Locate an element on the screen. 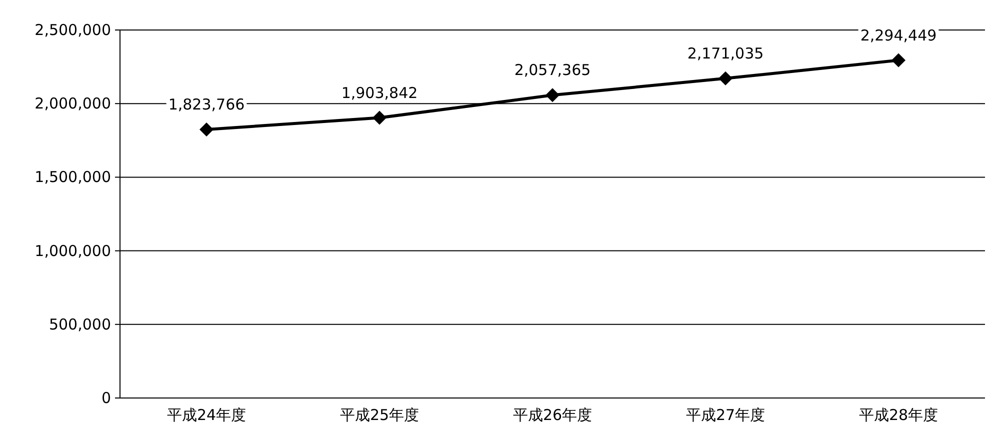 The width and height of the screenshot is (997, 435). y-tick-label: 2,000,000 is located at coordinates (72, 103).